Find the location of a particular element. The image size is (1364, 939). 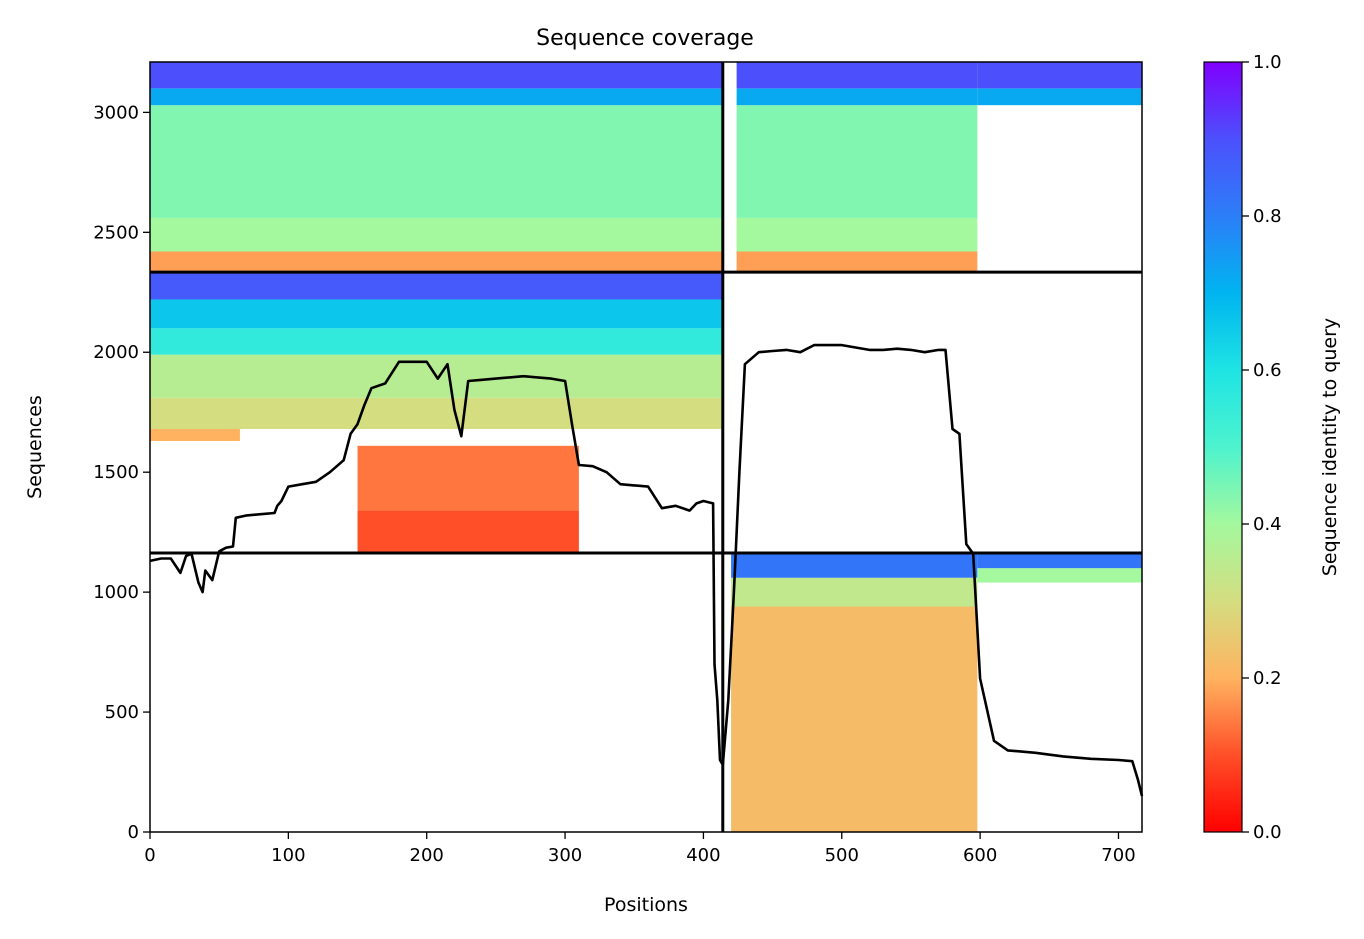

x-tick-label: 300 is located at coordinates (565, 855).